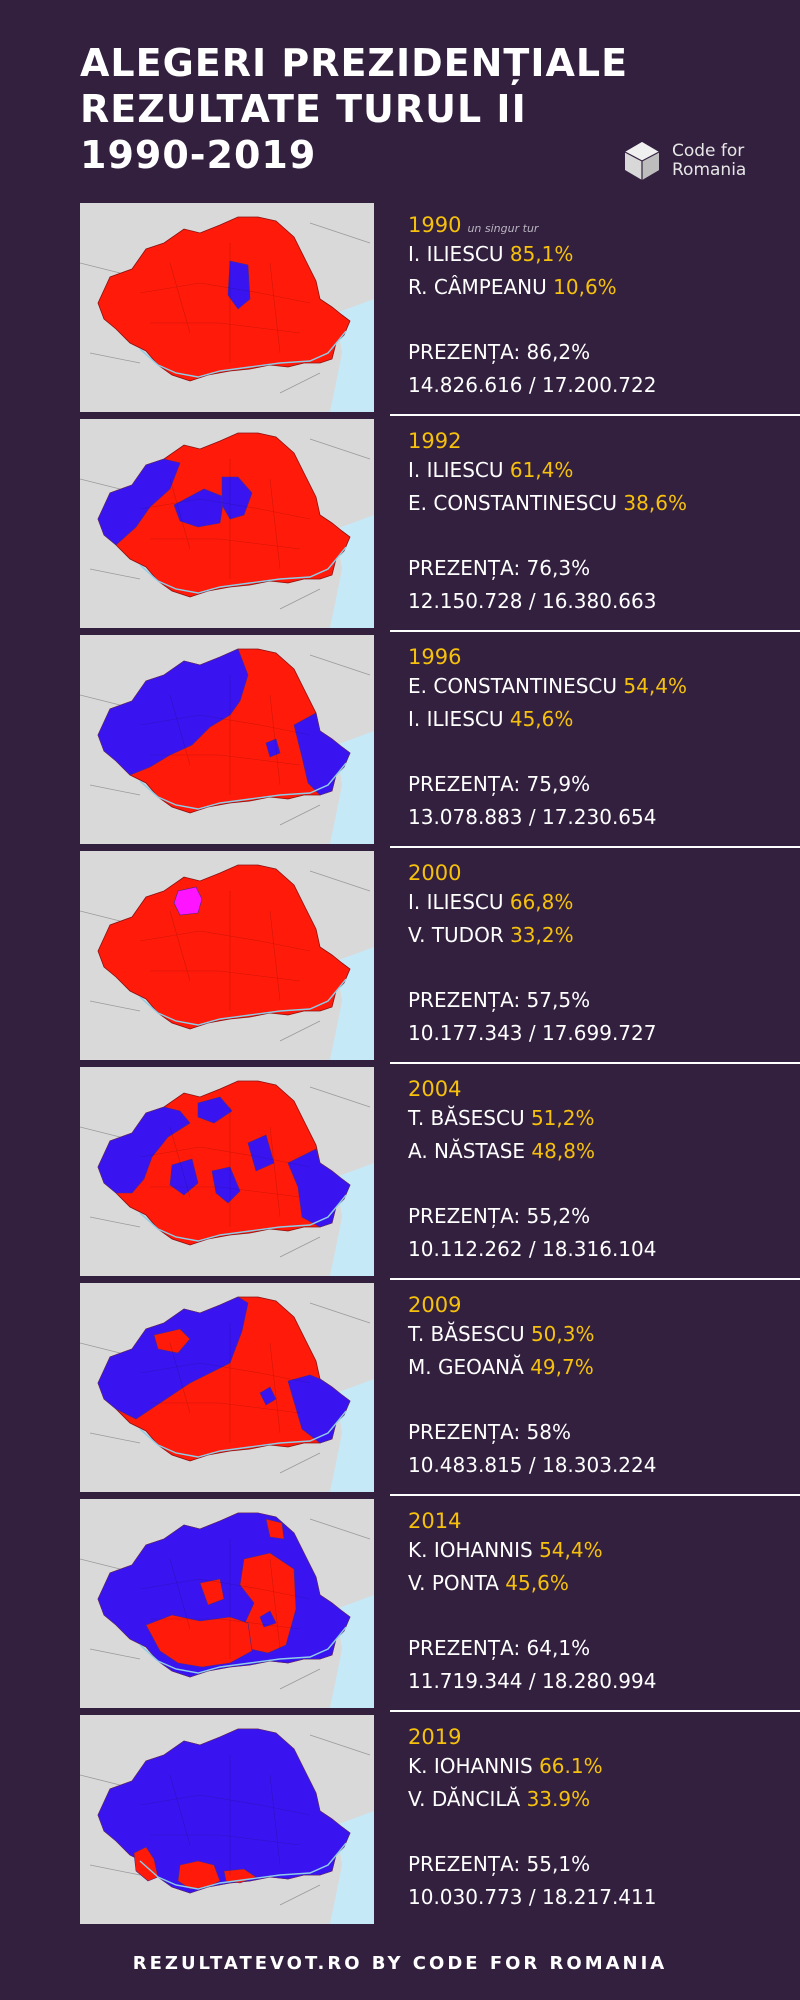 Image resolution: width=800 pixels, height=2000 pixels. What do you see at coordinates (466, 1118) in the screenshot?
I see `candidate-1-name: T. BĂSESCU` at bounding box center [466, 1118].